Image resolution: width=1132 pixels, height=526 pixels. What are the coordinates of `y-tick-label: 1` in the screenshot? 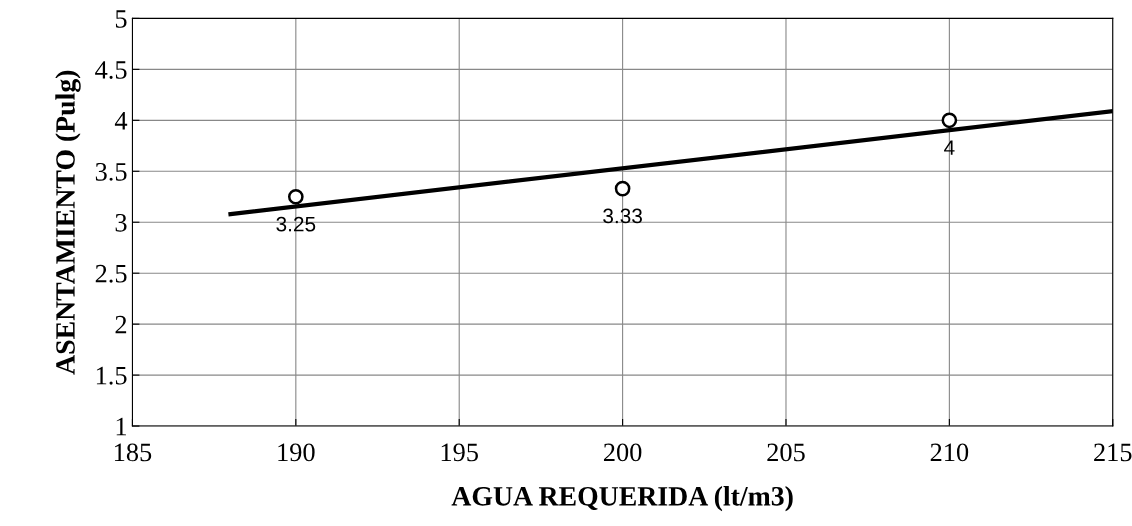 It's located at (121, 426).